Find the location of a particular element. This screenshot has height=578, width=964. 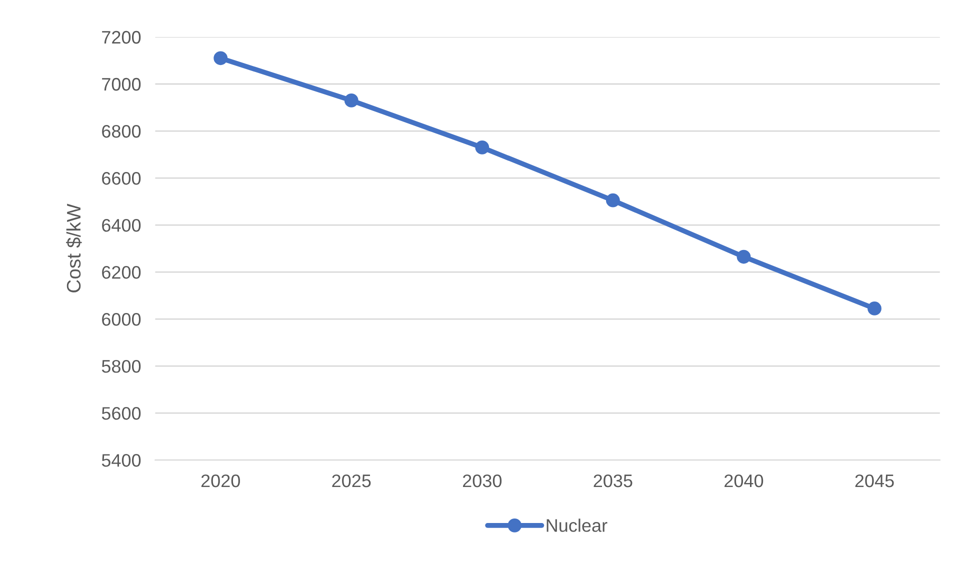

y-tick-label: 6200 is located at coordinates (121, 272).